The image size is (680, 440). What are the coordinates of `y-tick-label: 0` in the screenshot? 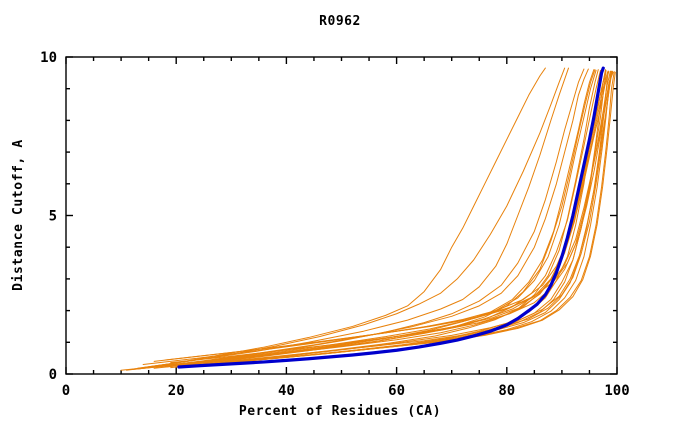 It's located at (53, 375).